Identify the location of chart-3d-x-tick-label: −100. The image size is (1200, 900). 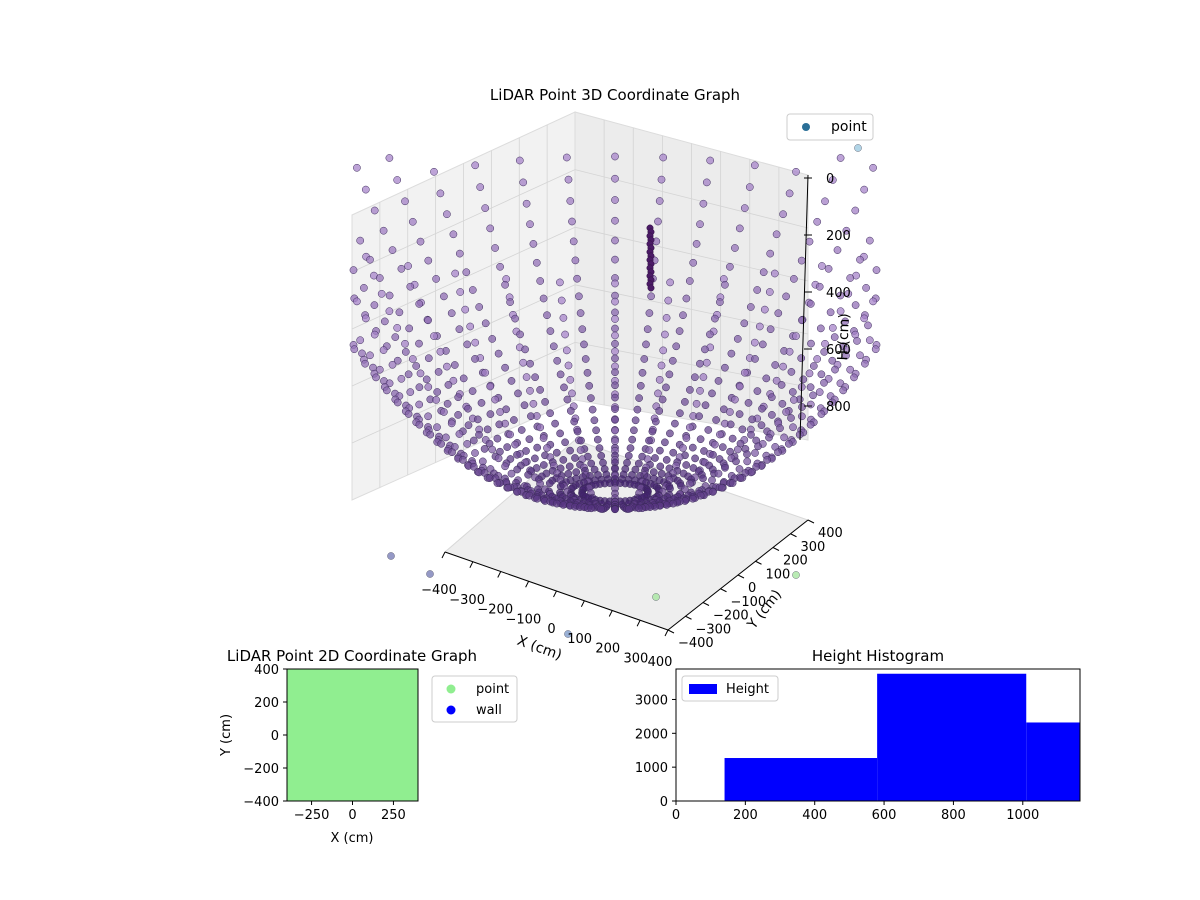
(524, 619).